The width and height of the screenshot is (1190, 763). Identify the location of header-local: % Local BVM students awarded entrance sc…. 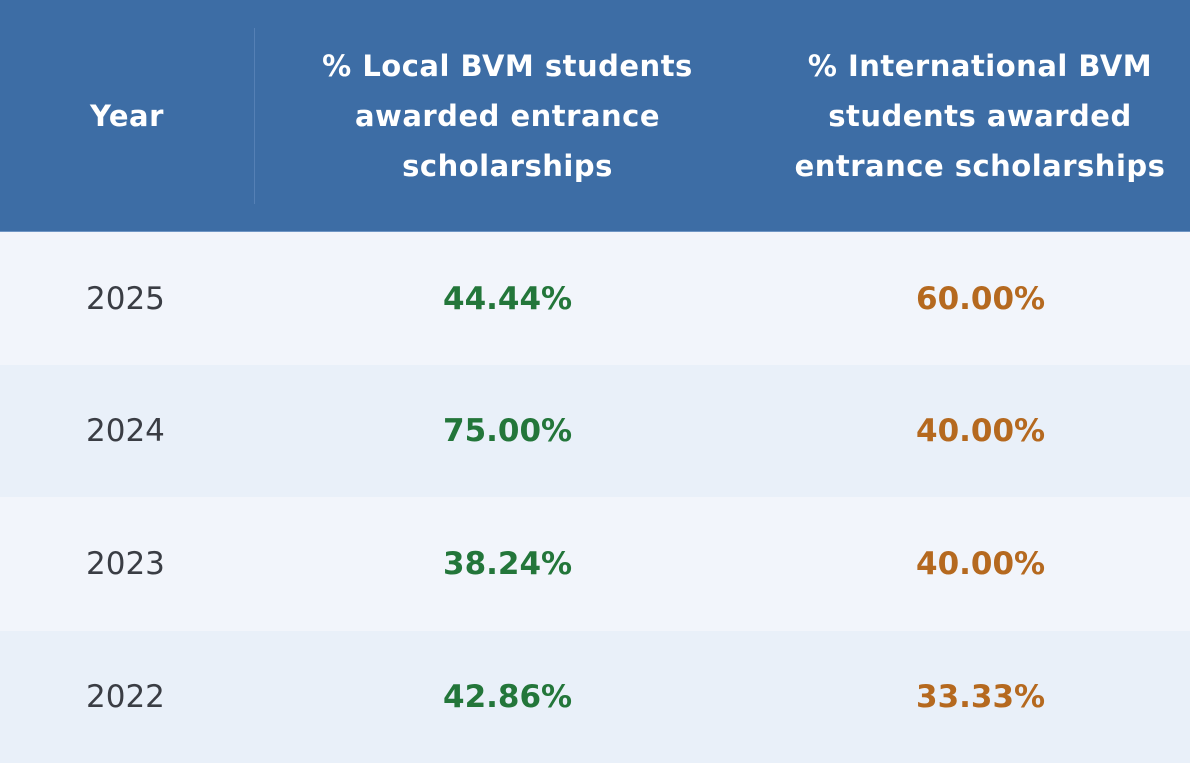
(507, 115).